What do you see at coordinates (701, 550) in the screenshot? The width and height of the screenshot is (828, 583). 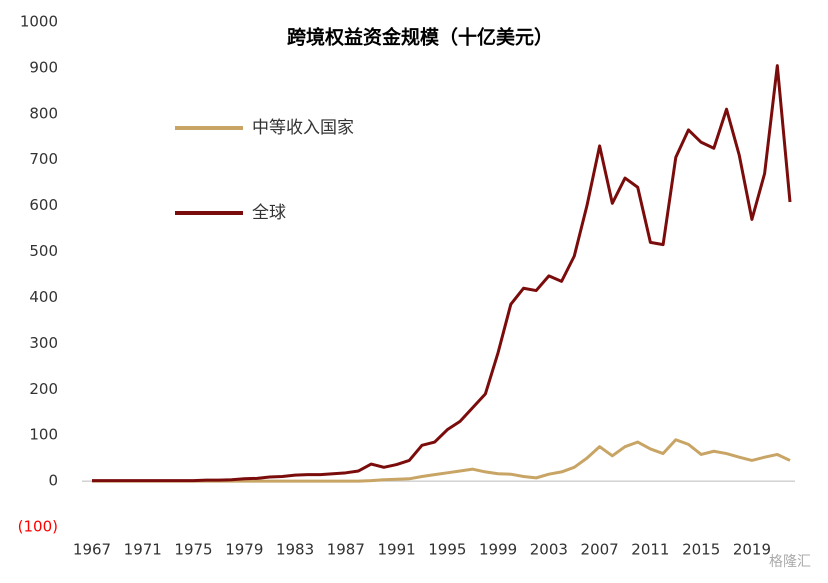 I see `x-tick-label: 2015` at bounding box center [701, 550].